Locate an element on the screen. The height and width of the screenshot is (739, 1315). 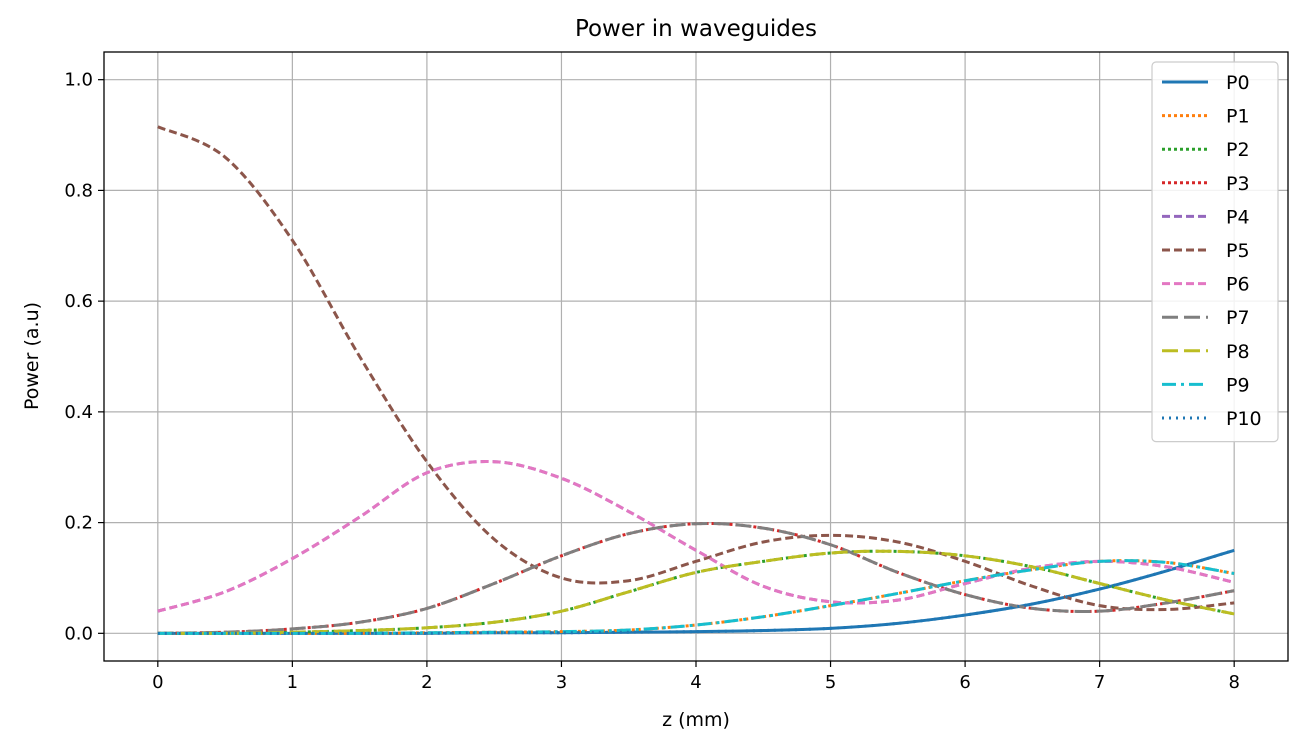
x-tick-label: 2 is located at coordinates (426, 682).